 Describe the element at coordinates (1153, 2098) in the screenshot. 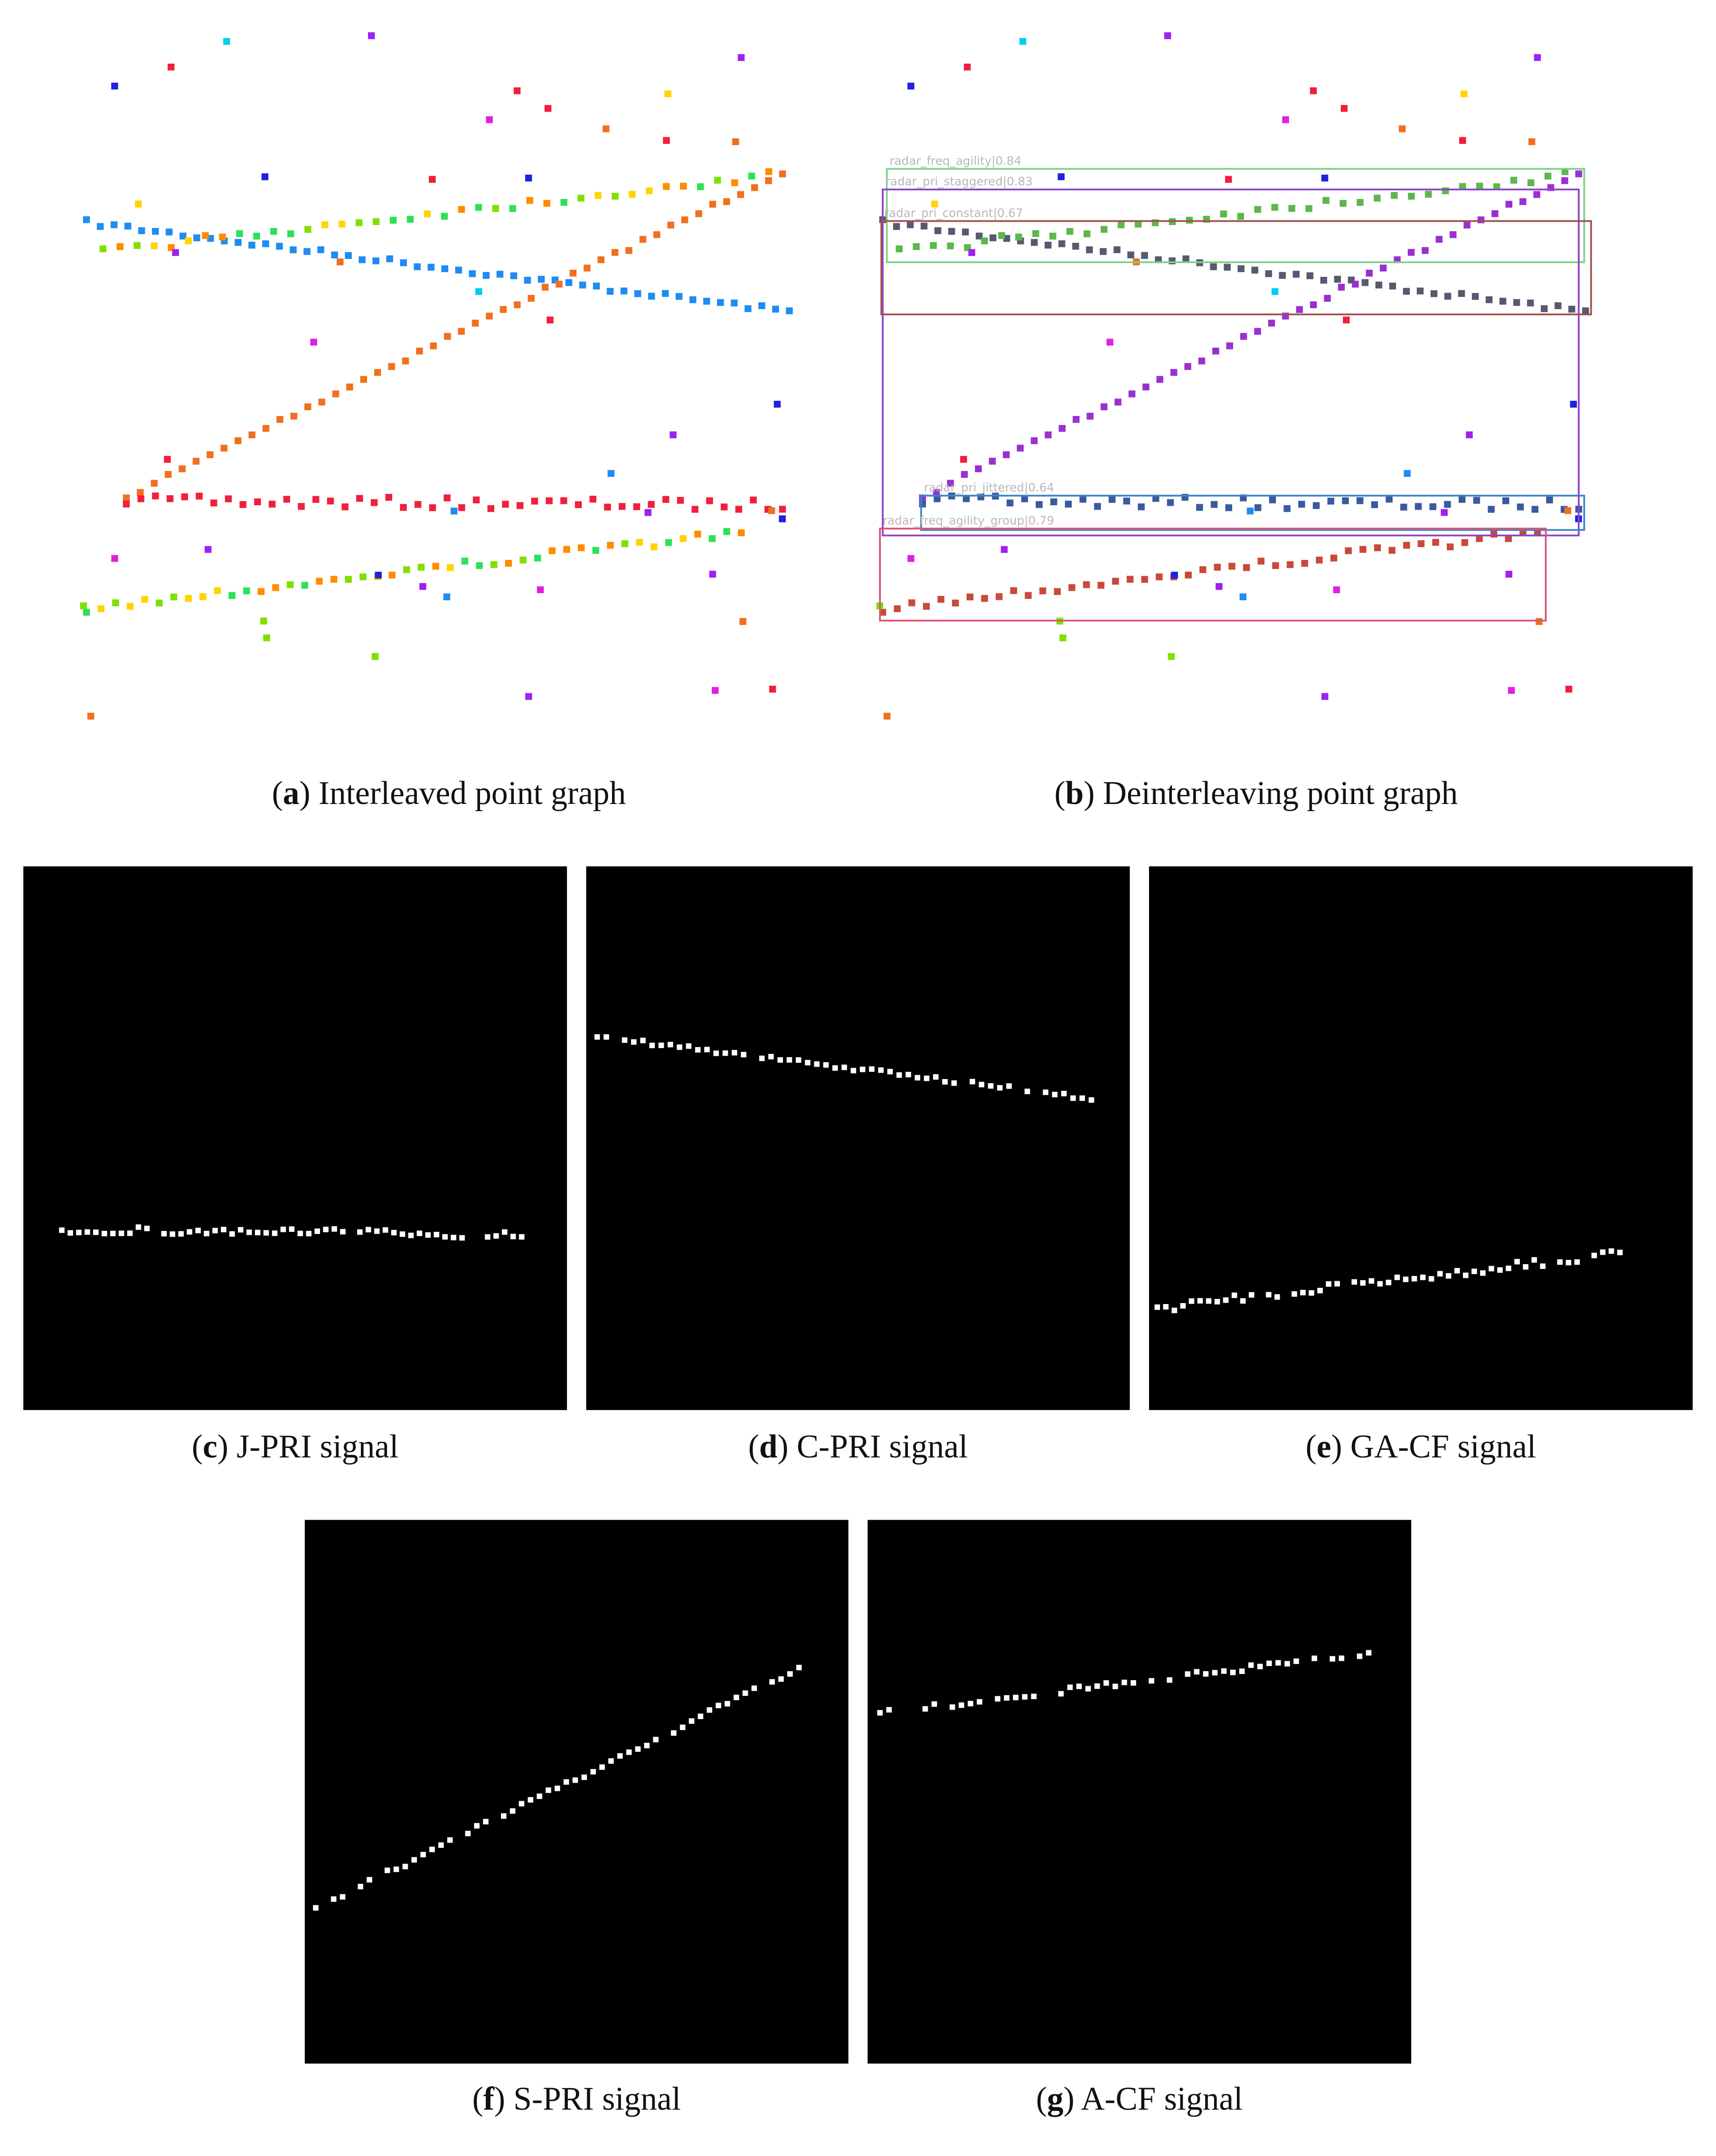

I see `caption-rest: ) A-CF signal` at that location.